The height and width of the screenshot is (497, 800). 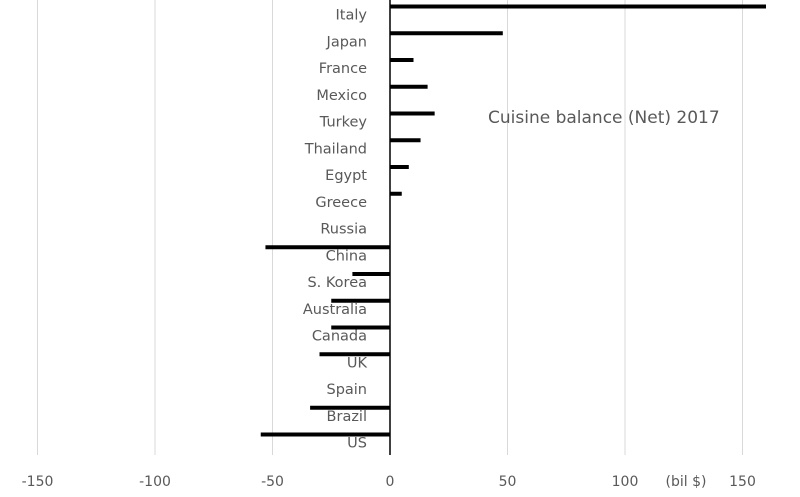 I want to click on category-label: Thailand, so click(x=335, y=149).